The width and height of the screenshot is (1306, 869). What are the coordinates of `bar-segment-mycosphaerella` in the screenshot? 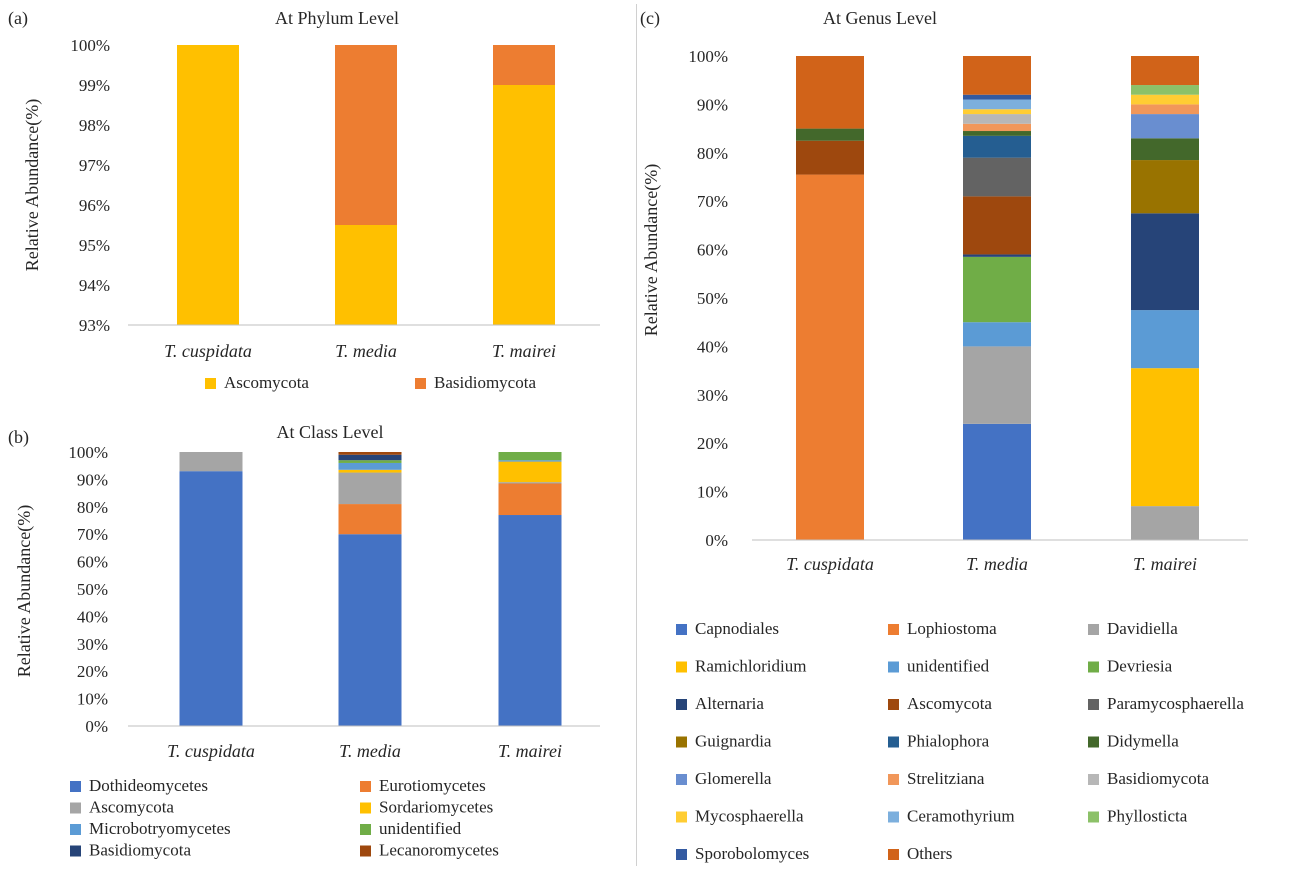 It's located at (997, 112).